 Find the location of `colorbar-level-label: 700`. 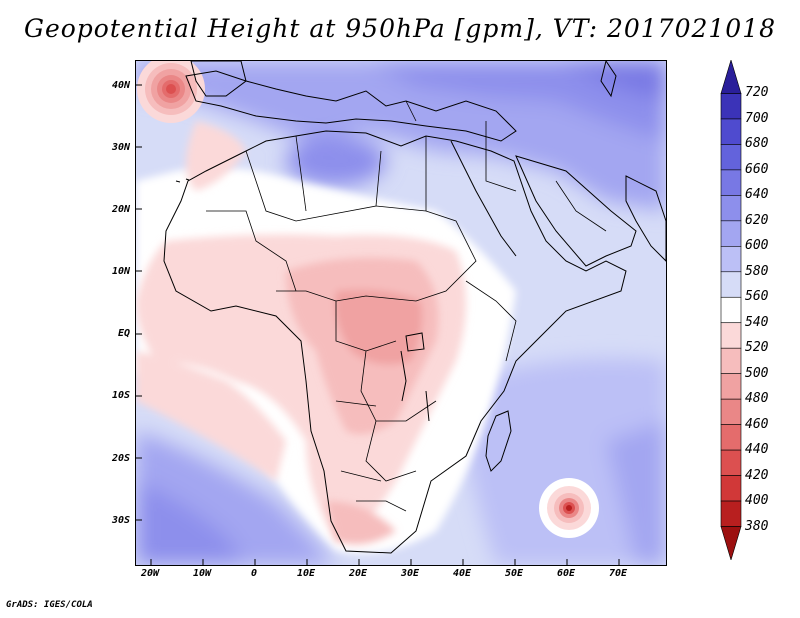

colorbar-level-label: 700 is located at coordinates (757, 118).